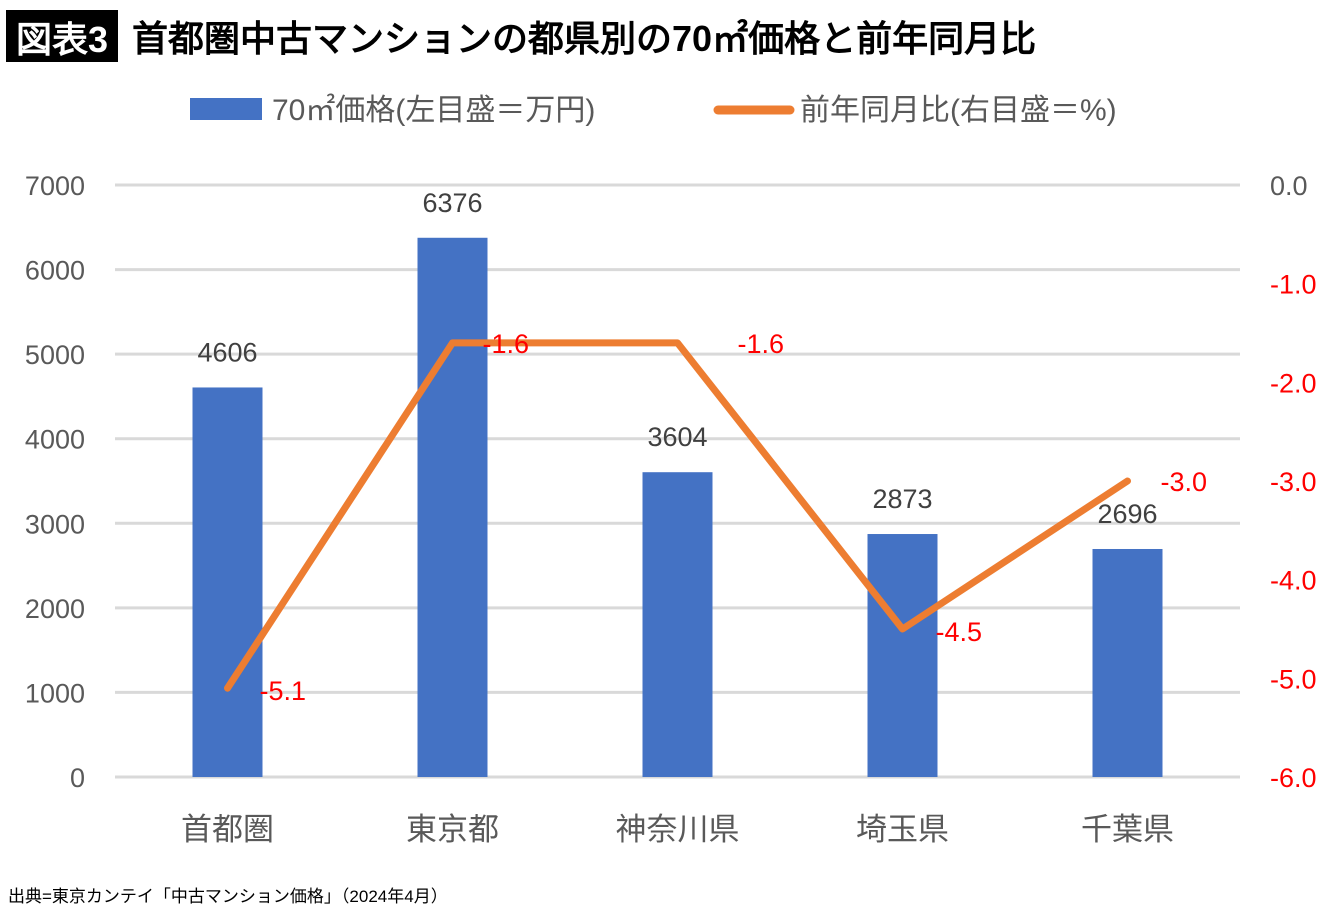 The height and width of the screenshot is (909, 1340). I want to click on left-tick-label: 1000, so click(55, 693).